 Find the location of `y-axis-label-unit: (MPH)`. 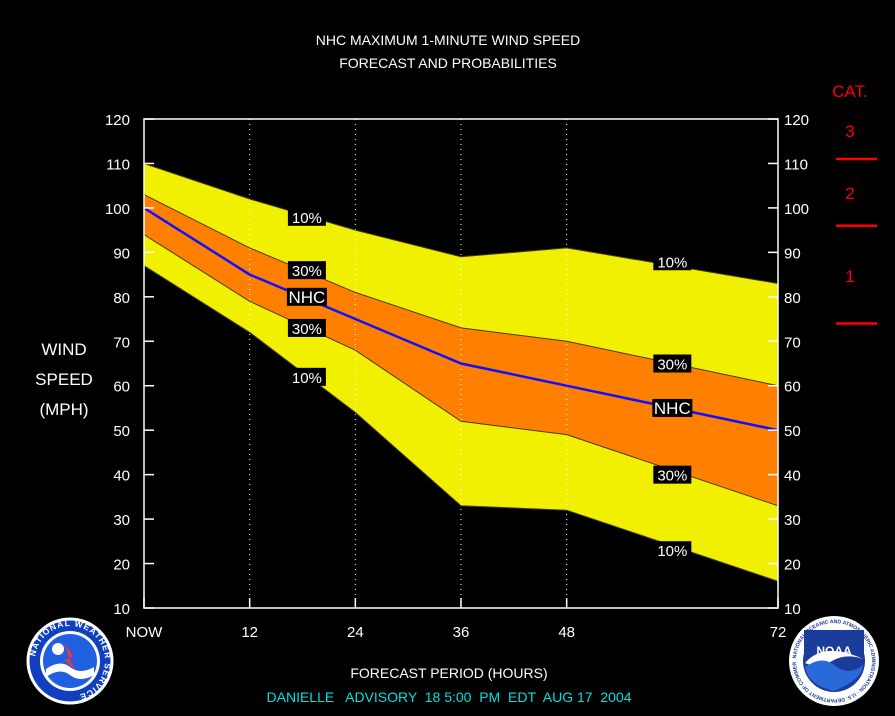

y-axis-label-unit: (MPH) is located at coordinates (63, 409).